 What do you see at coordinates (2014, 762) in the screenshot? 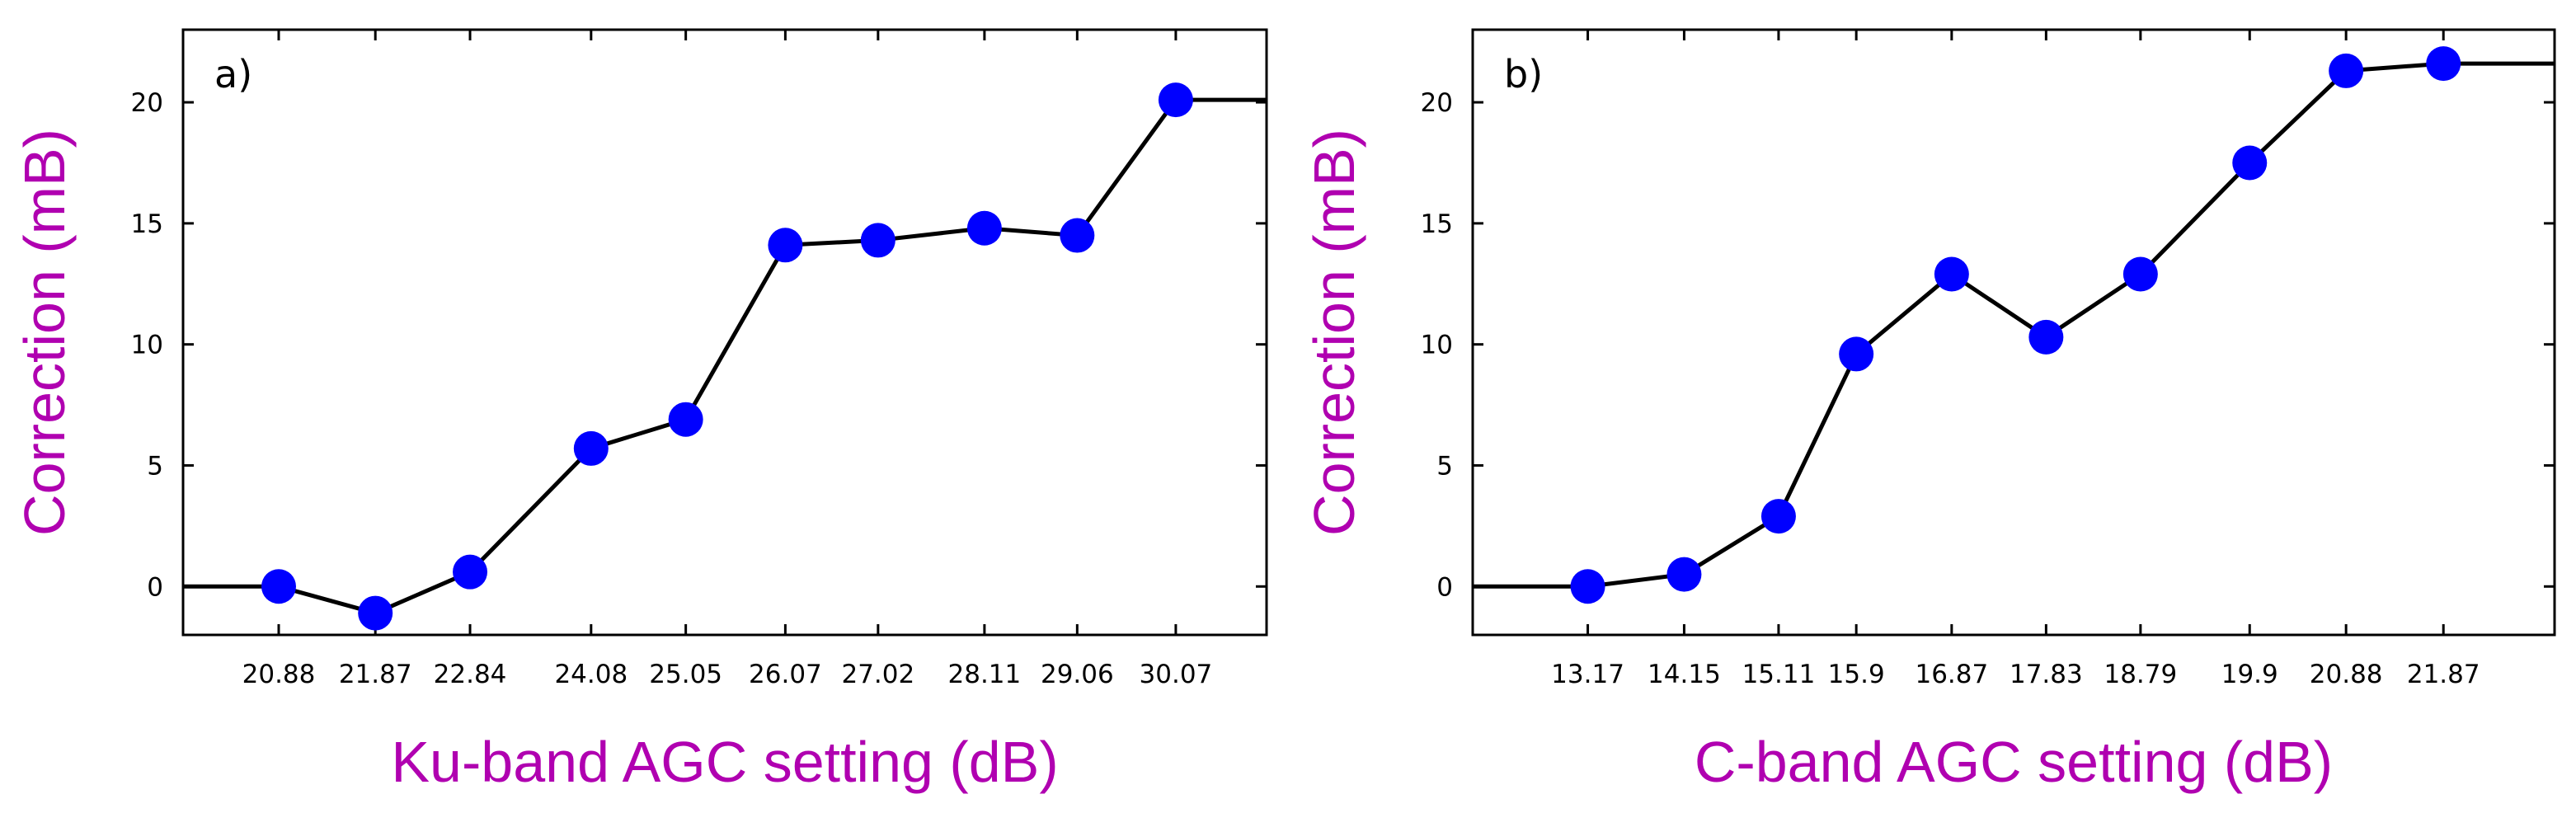
I see `x-axis-label: C-band AGC setting (dB)` at bounding box center [2014, 762].